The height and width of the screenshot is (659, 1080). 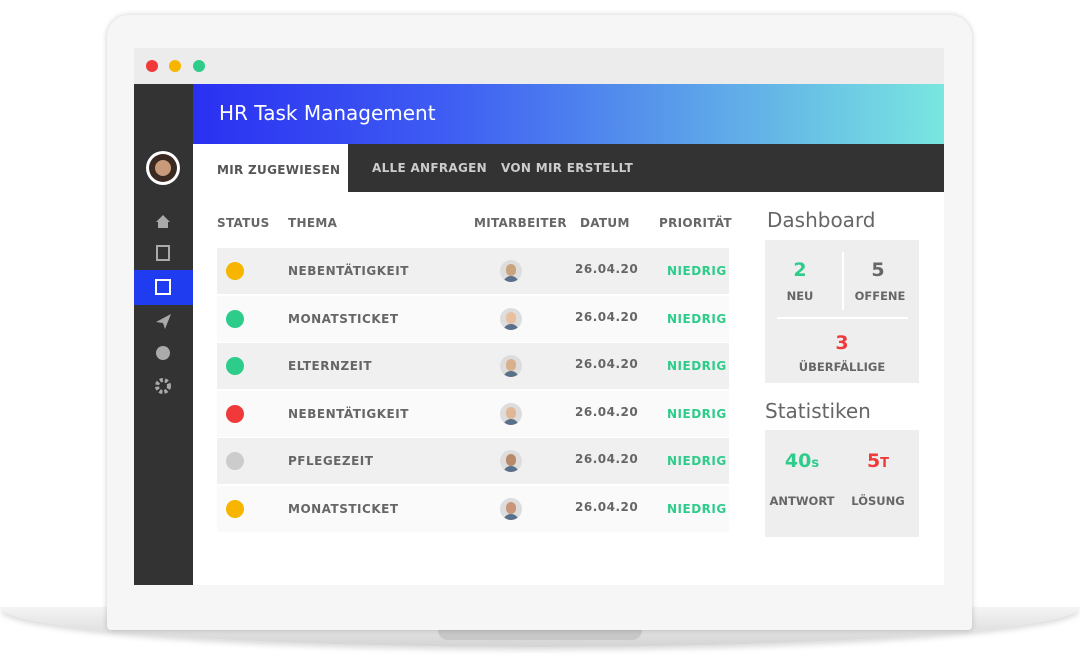 I want to click on overdue-label: ÜBERFÄLLIGE, so click(x=842, y=367).